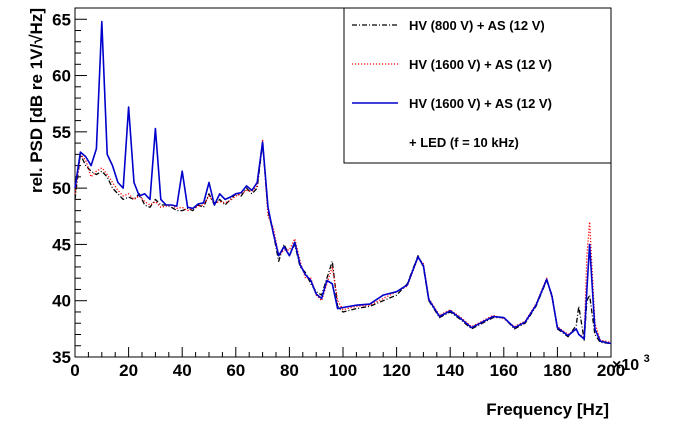 The width and height of the screenshot is (676, 421). Describe the element at coordinates (625, 365) in the screenshot. I see `x-multiplier-base: ×10` at that location.